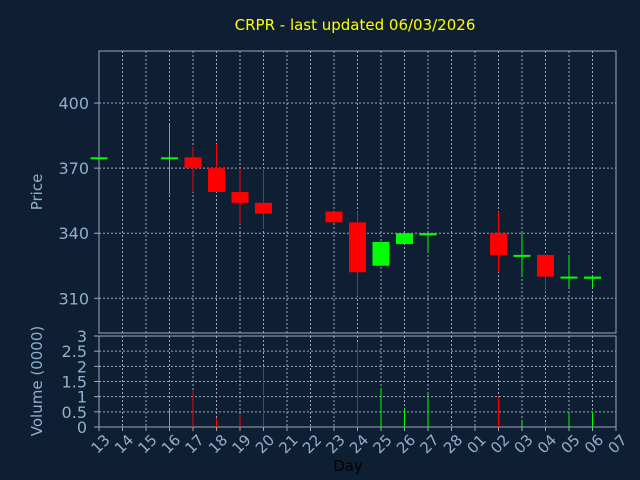 The height and width of the screenshot is (480, 640). What do you see at coordinates (348, 466) in the screenshot?
I see `x-axis-label: Day` at bounding box center [348, 466].